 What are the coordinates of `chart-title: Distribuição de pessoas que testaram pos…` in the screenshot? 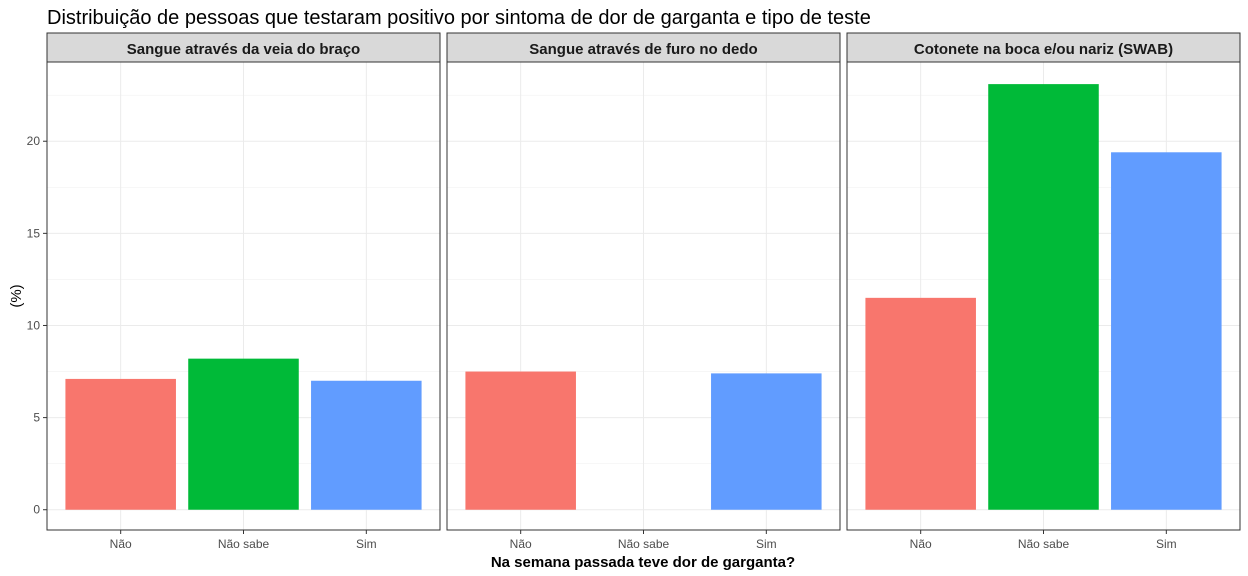 It's located at (459, 18).